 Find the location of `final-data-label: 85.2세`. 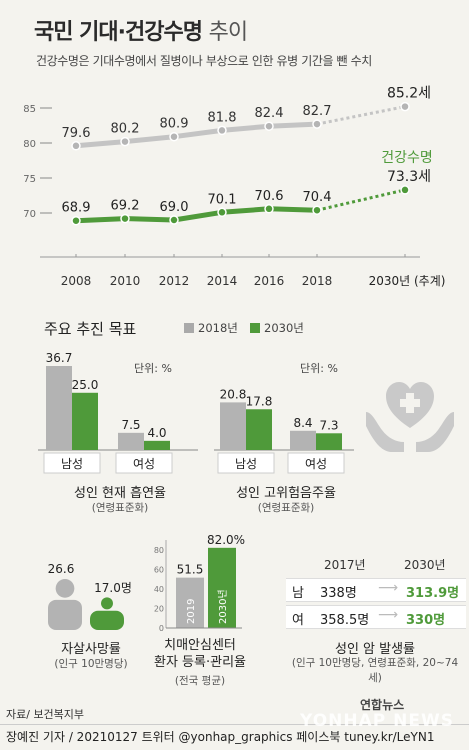

final-data-label: 85.2세 is located at coordinates (409, 94).